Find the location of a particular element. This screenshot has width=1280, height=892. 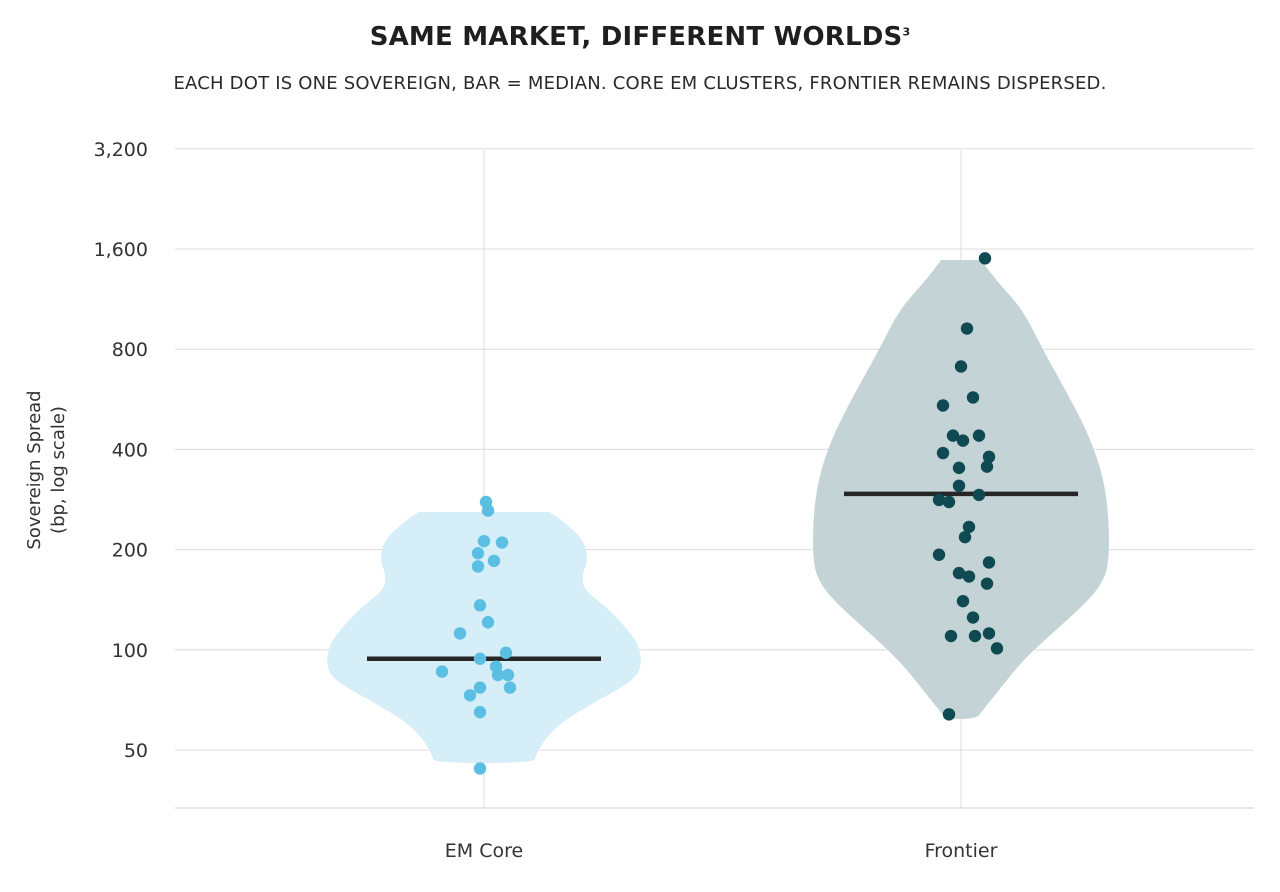

x-axis-categories: EM Core Frontier is located at coordinates (721, 851).